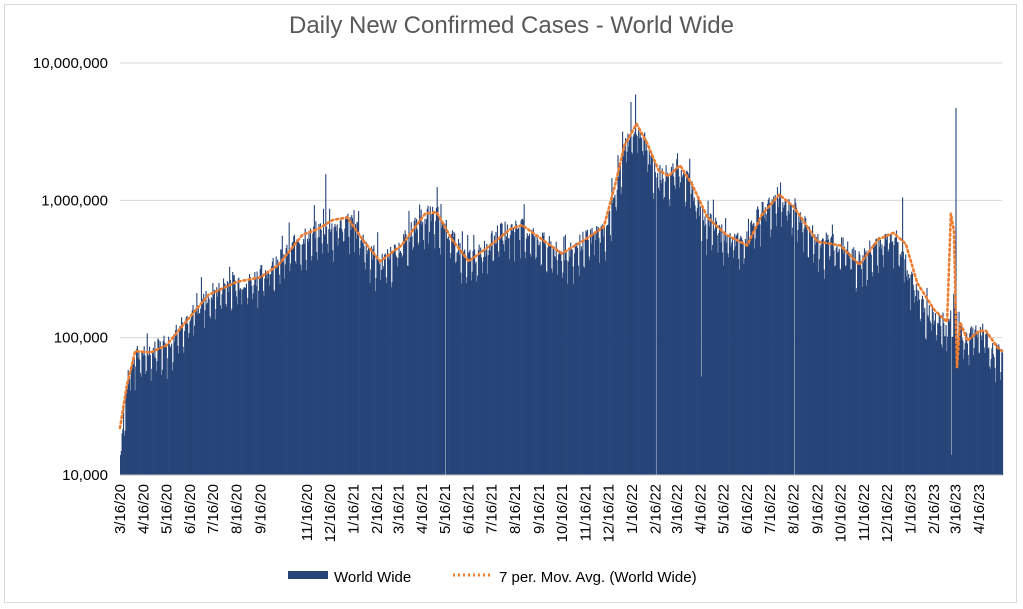 Image resolution: width=1023 pixels, height=609 pixels. Describe the element at coordinates (469, 509) in the screenshot. I see `x-tick-label: 6/16/21` at that location.